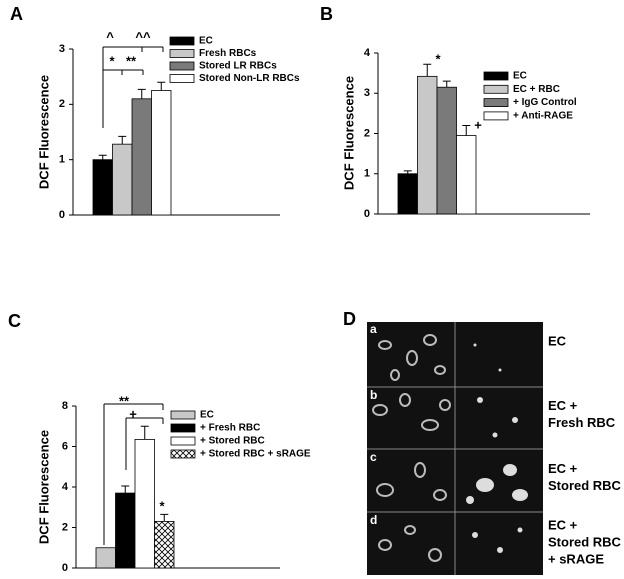 Image resolution: width=624 pixels, height=579 pixels. Describe the element at coordinates (411, 448) in the screenshot. I see `cells` at that location.